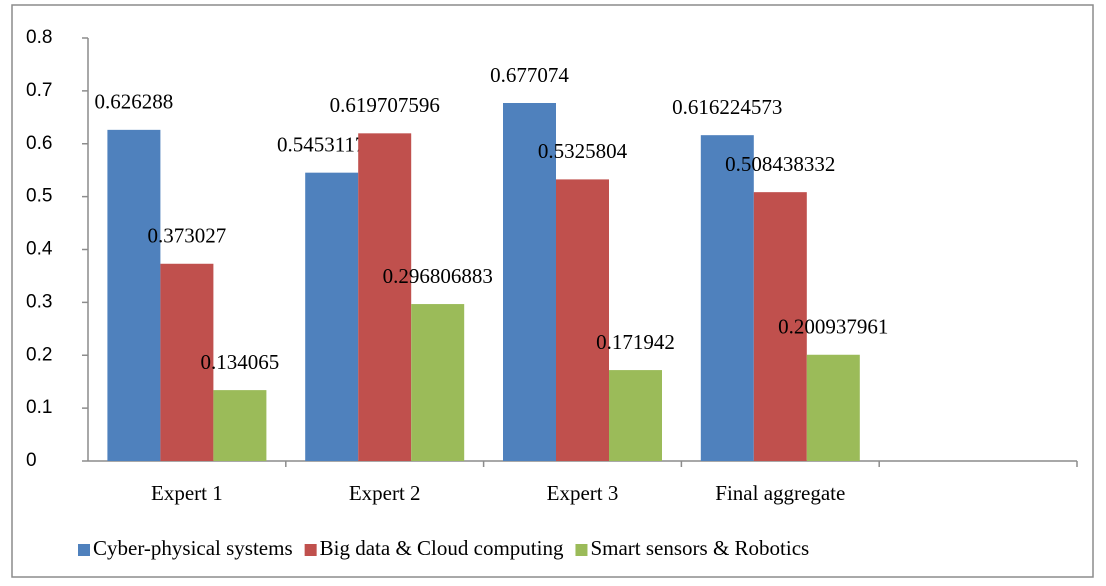 This screenshot has width=1106, height=586. I want to click on data-label: 0.619707596, so click(385, 105).